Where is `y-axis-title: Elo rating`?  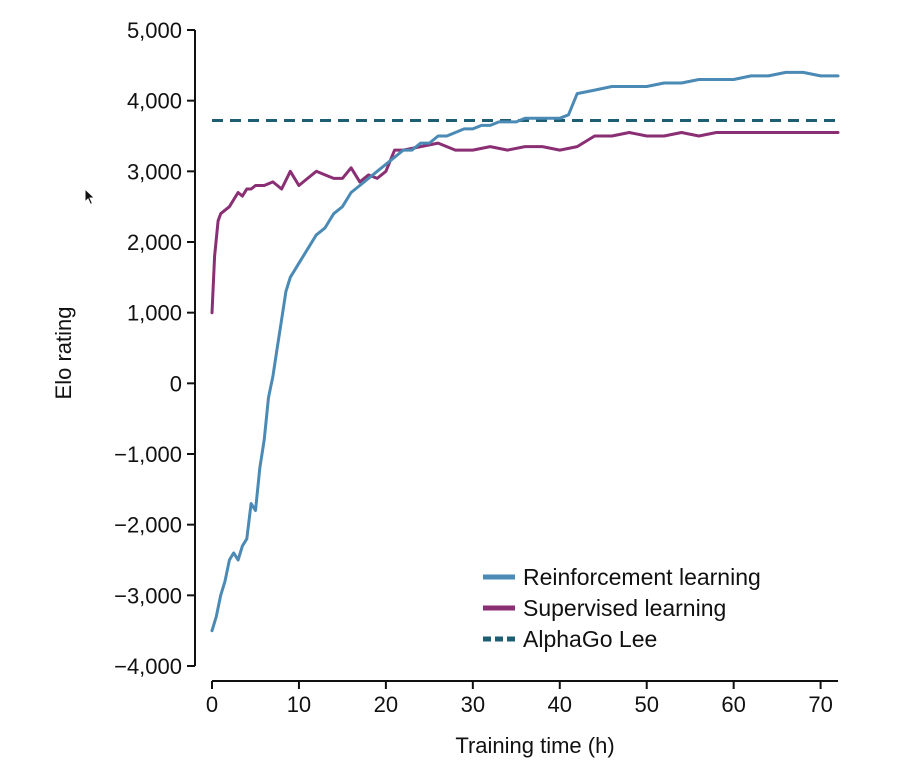 y-axis-title: Elo rating is located at coordinates (63, 353).